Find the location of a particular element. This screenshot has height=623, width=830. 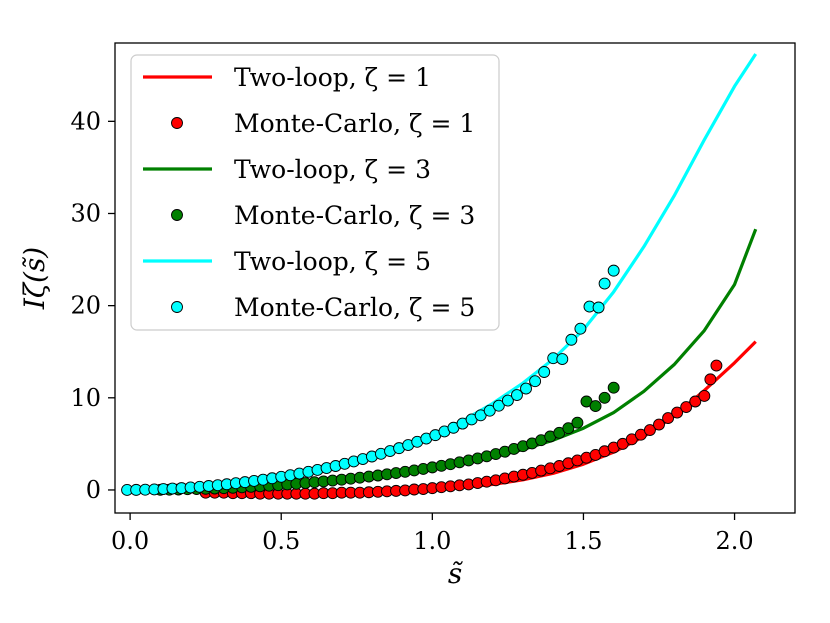

x-tick-label: 0.0 is located at coordinates (130, 541).